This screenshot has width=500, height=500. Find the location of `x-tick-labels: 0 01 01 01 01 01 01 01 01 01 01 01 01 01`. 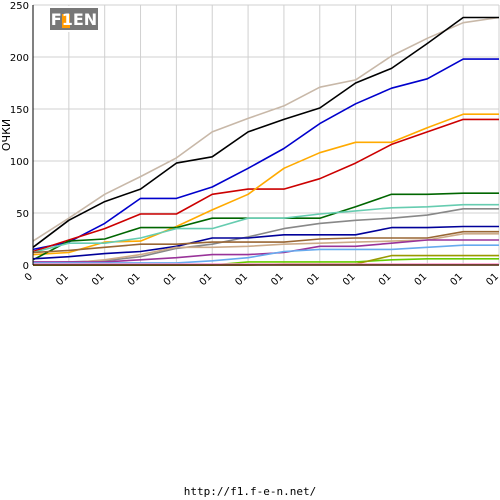

x-tick-labels: 0 01 01 01 01 01 01 01 01 01 01 01 01 01 is located at coordinates (261, 279).